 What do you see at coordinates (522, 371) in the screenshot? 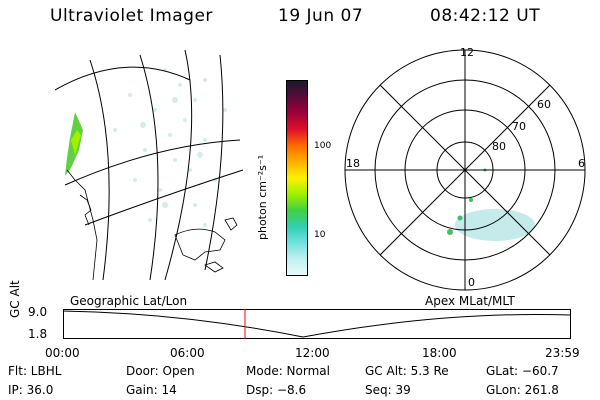
I see `geographic-latitude: GLat: −60.7` at bounding box center [522, 371].